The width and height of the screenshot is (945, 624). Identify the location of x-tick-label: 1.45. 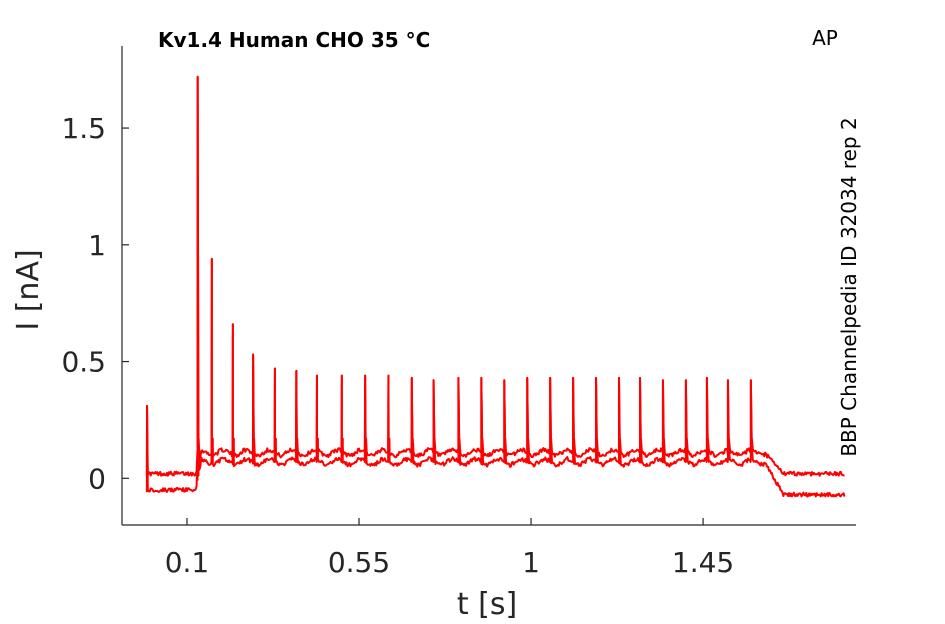
(703, 562).